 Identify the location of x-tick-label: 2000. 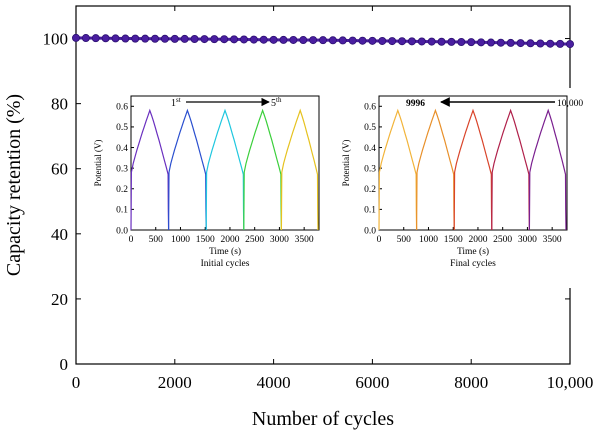
(175, 382).